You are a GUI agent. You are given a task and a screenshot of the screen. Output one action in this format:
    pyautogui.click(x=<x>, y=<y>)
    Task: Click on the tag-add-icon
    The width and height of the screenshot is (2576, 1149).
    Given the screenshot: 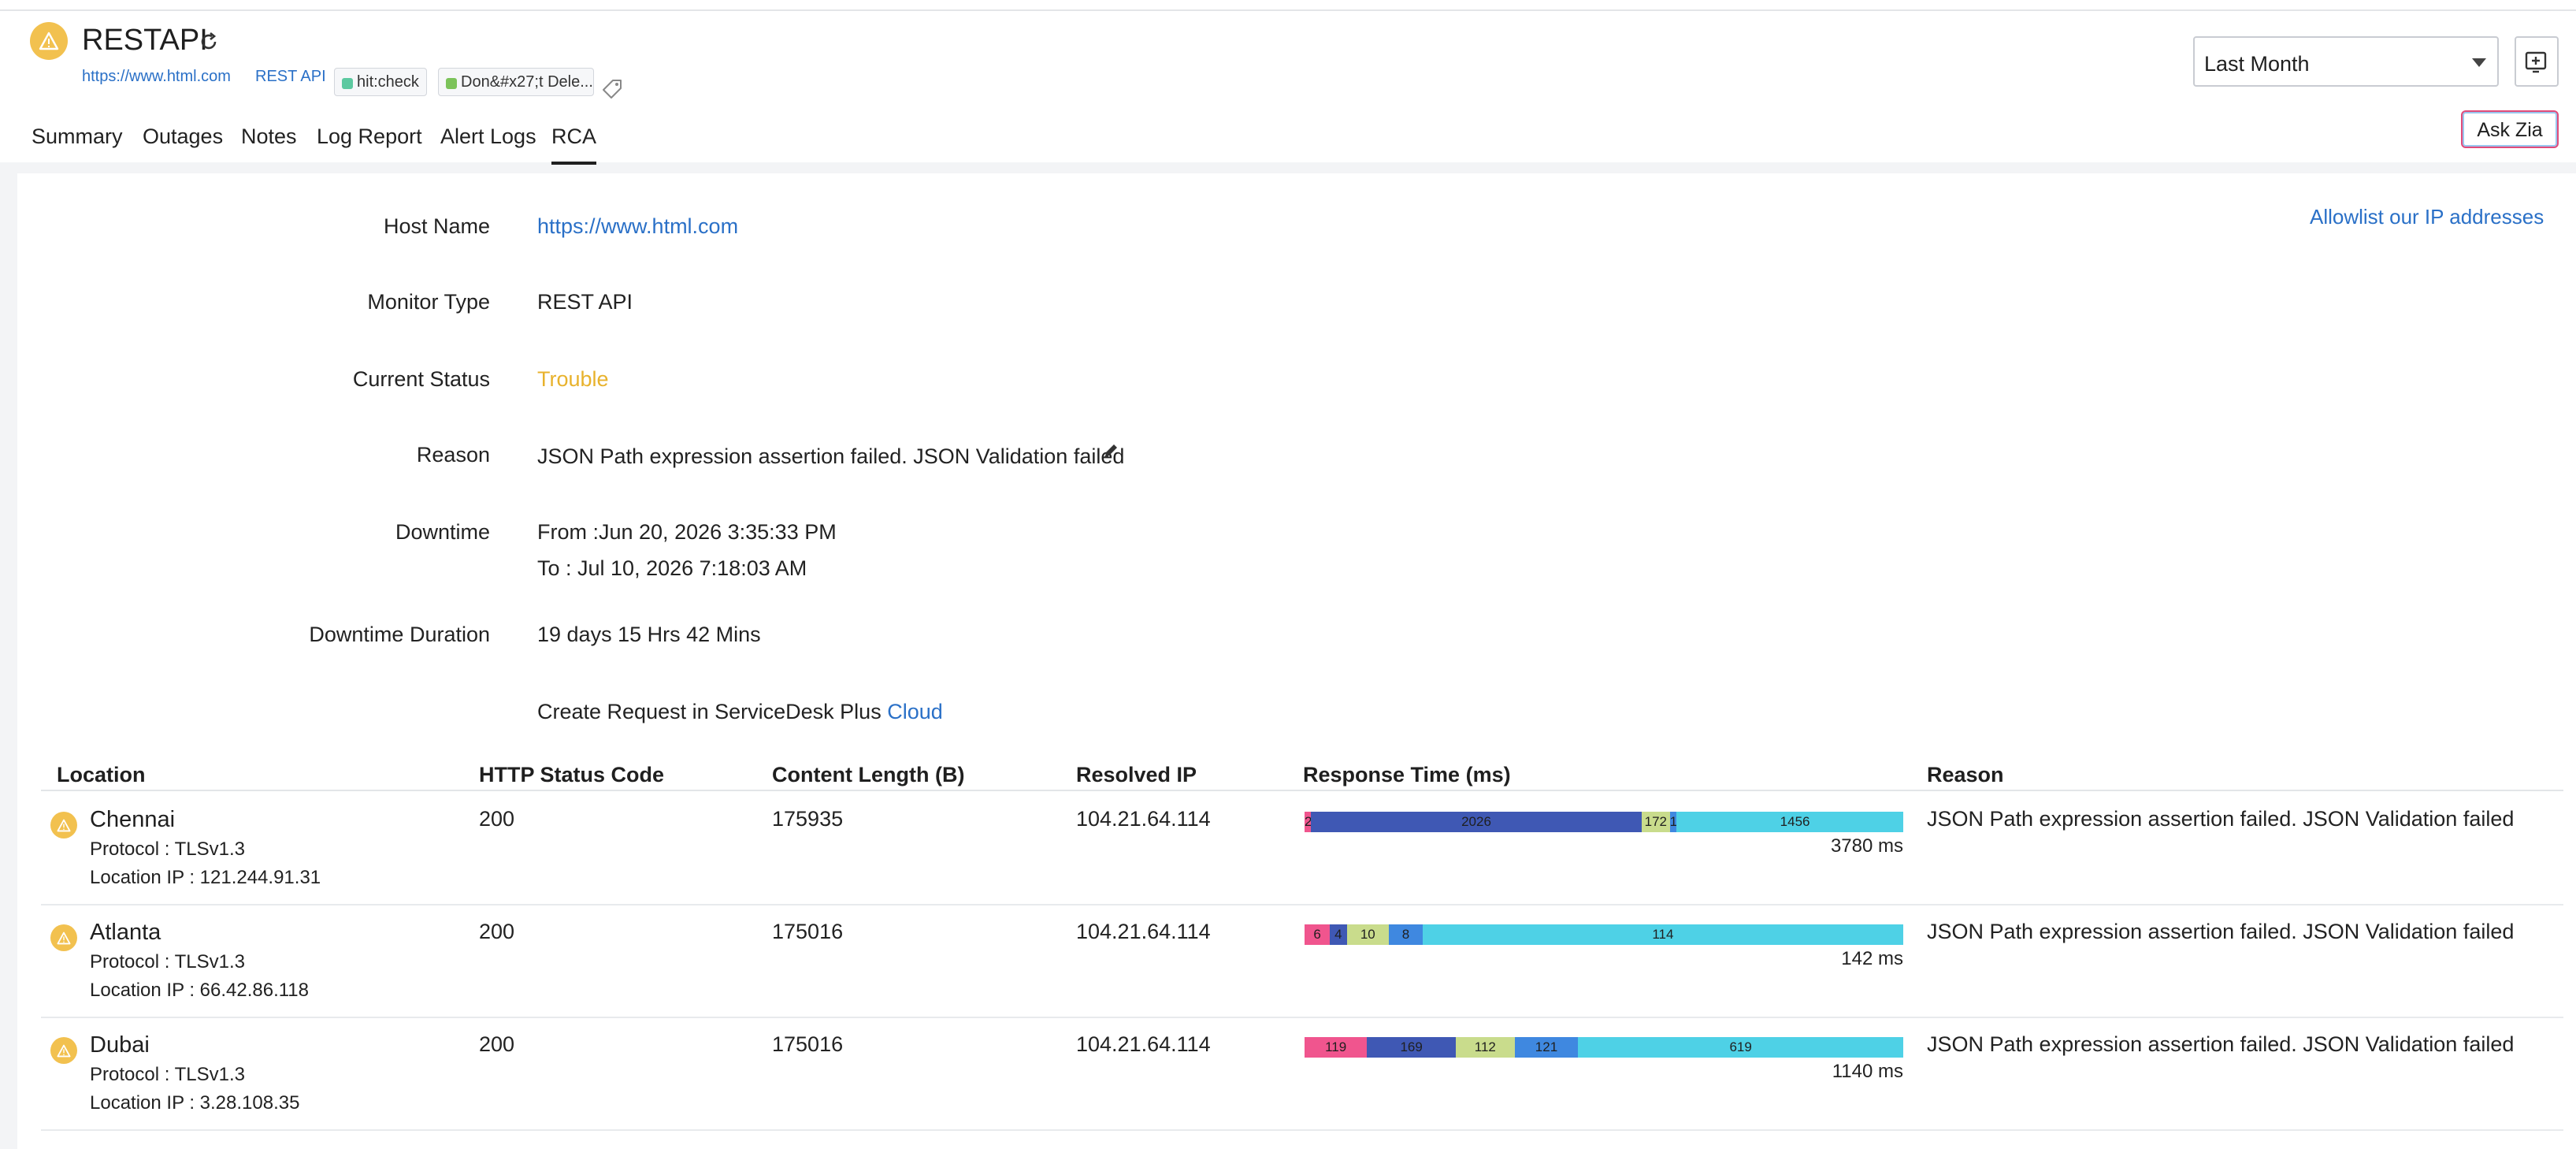 What is the action you would take?
    pyautogui.click(x=612, y=91)
    